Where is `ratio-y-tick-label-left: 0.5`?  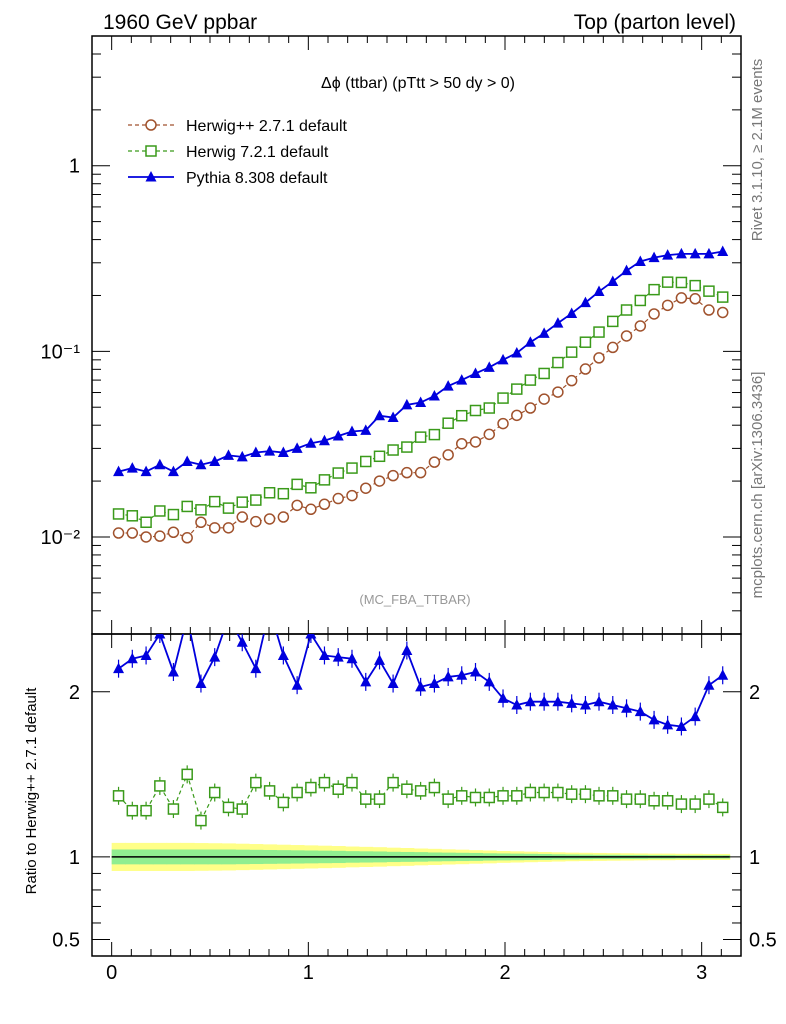 ratio-y-tick-label-left: 0.5 is located at coordinates (66, 940).